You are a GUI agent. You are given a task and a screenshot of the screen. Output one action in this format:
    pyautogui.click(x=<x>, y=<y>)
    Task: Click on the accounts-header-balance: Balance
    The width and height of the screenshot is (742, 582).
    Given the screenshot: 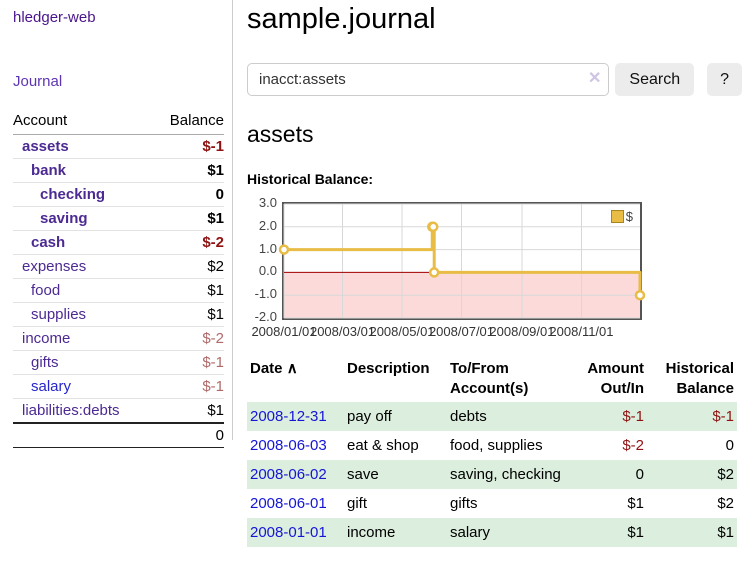 What is the action you would take?
    pyautogui.click(x=188, y=122)
    